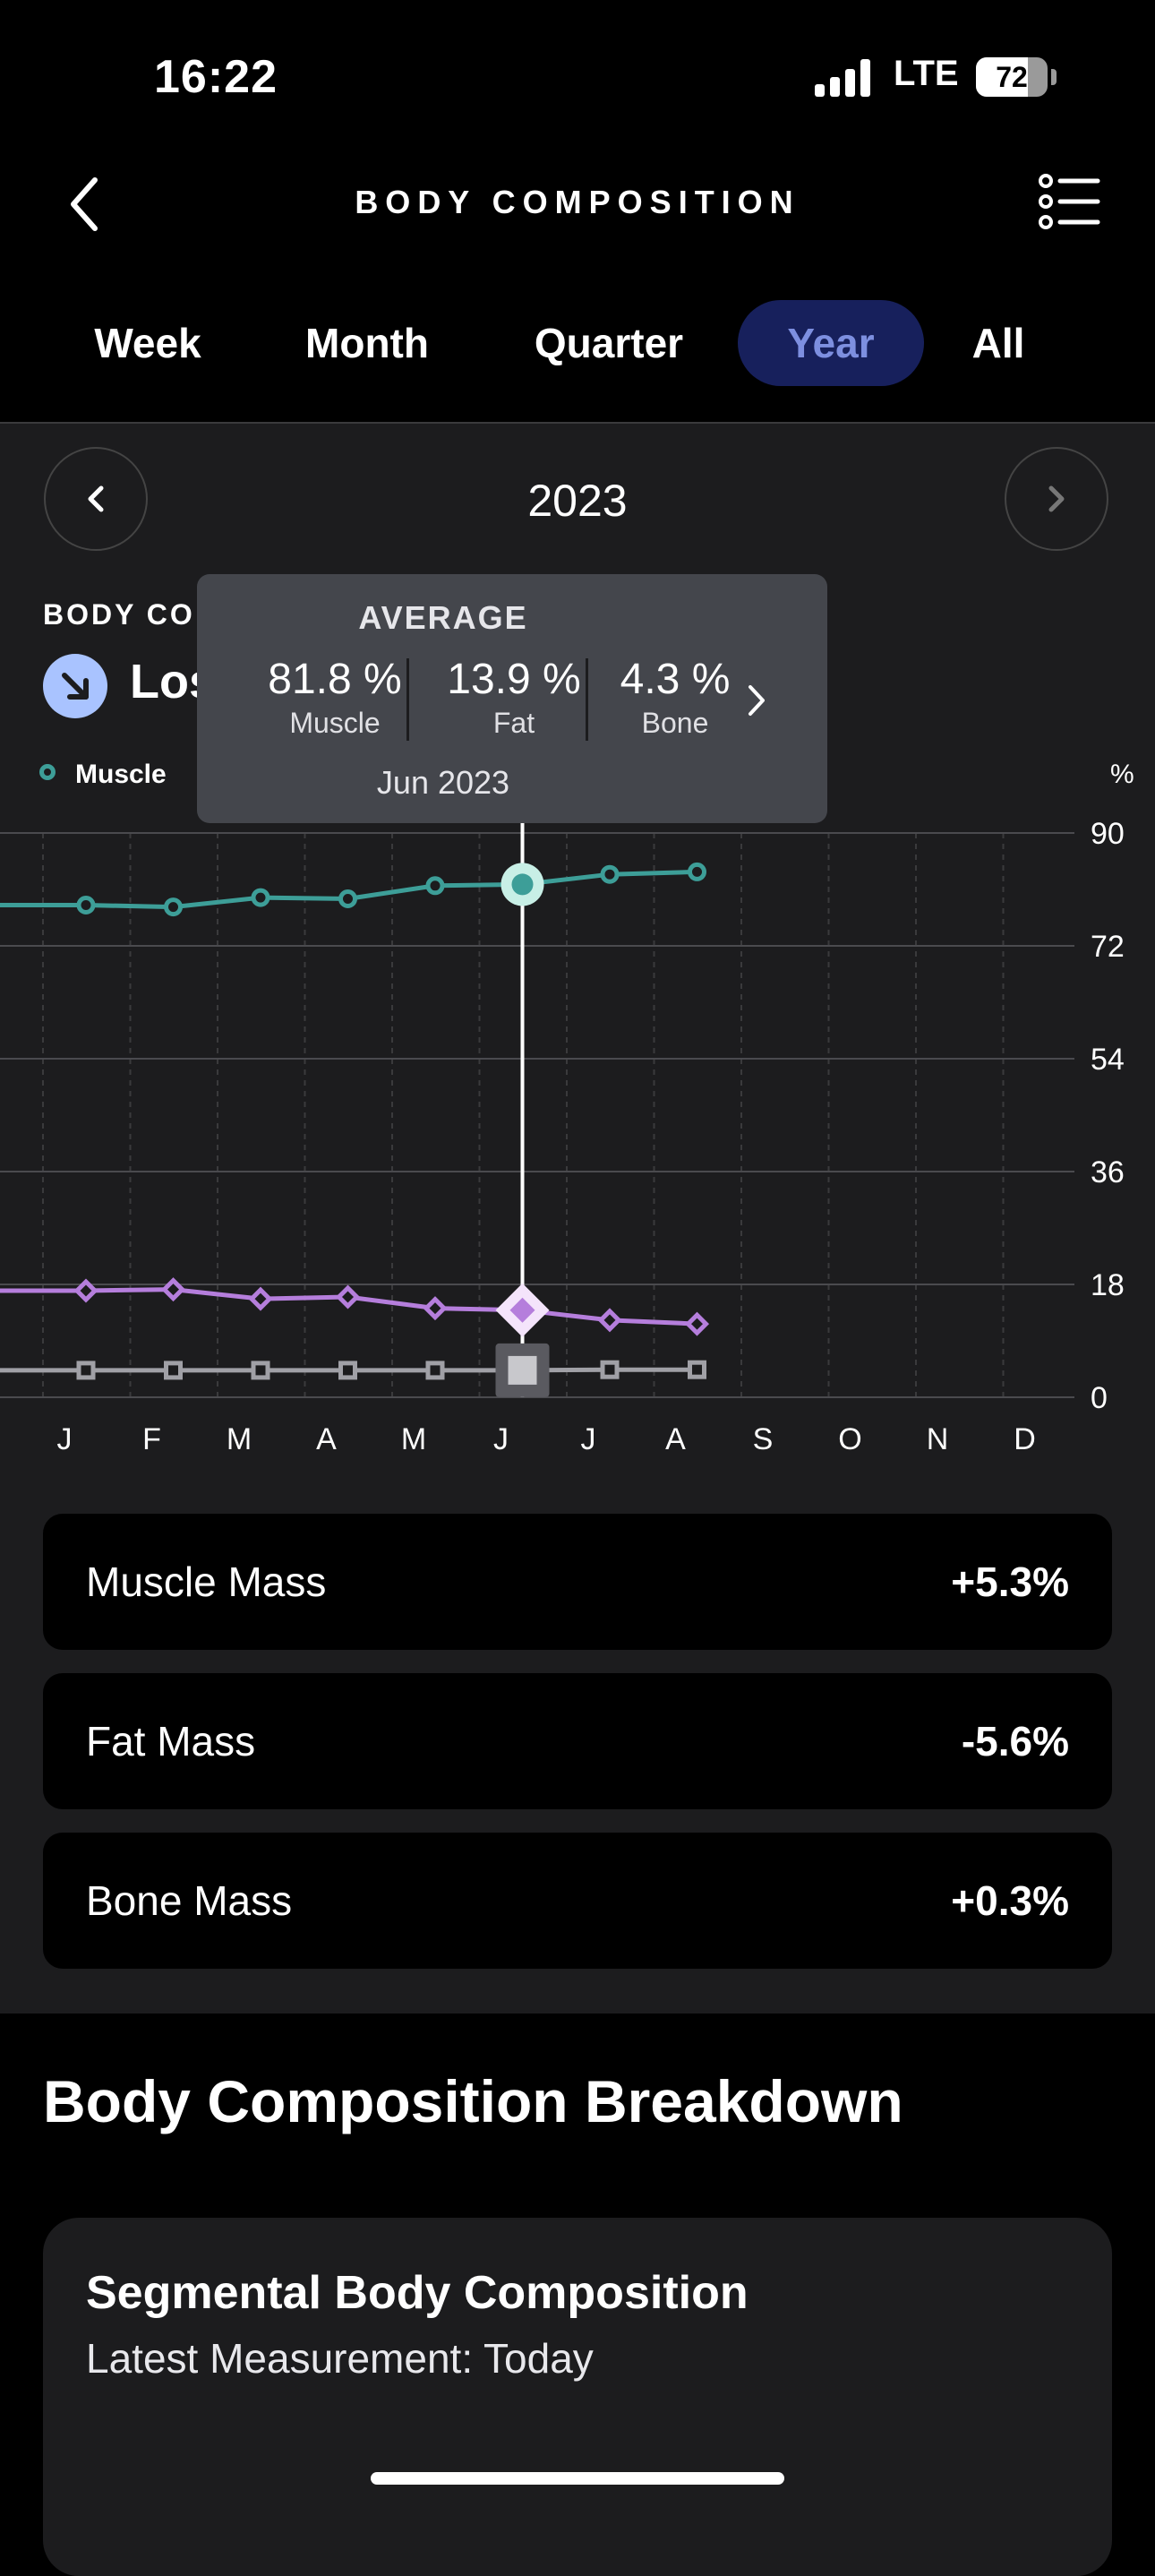 Image resolution: width=1155 pixels, height=2576 pixels. What do you see at coordinates (514, 679) in the screenshot?
I see `tooltip-fat-value: 13.9 %` at bounding box center [514, 679].